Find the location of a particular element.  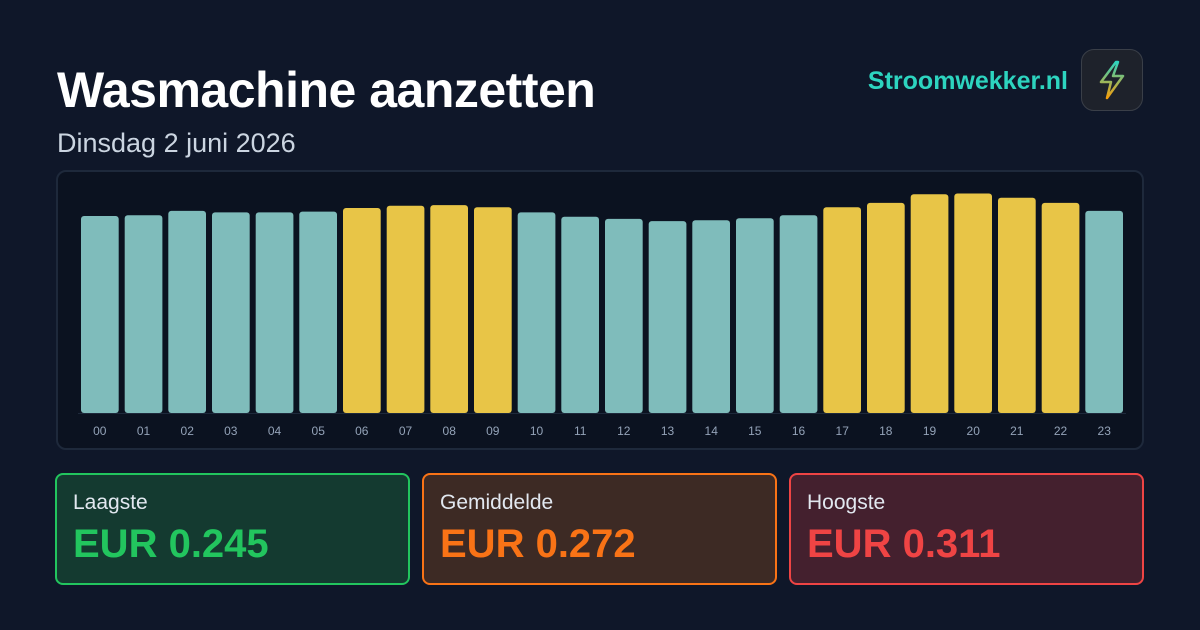

x-tick-label: 07 is located at coordinates (406, 431).